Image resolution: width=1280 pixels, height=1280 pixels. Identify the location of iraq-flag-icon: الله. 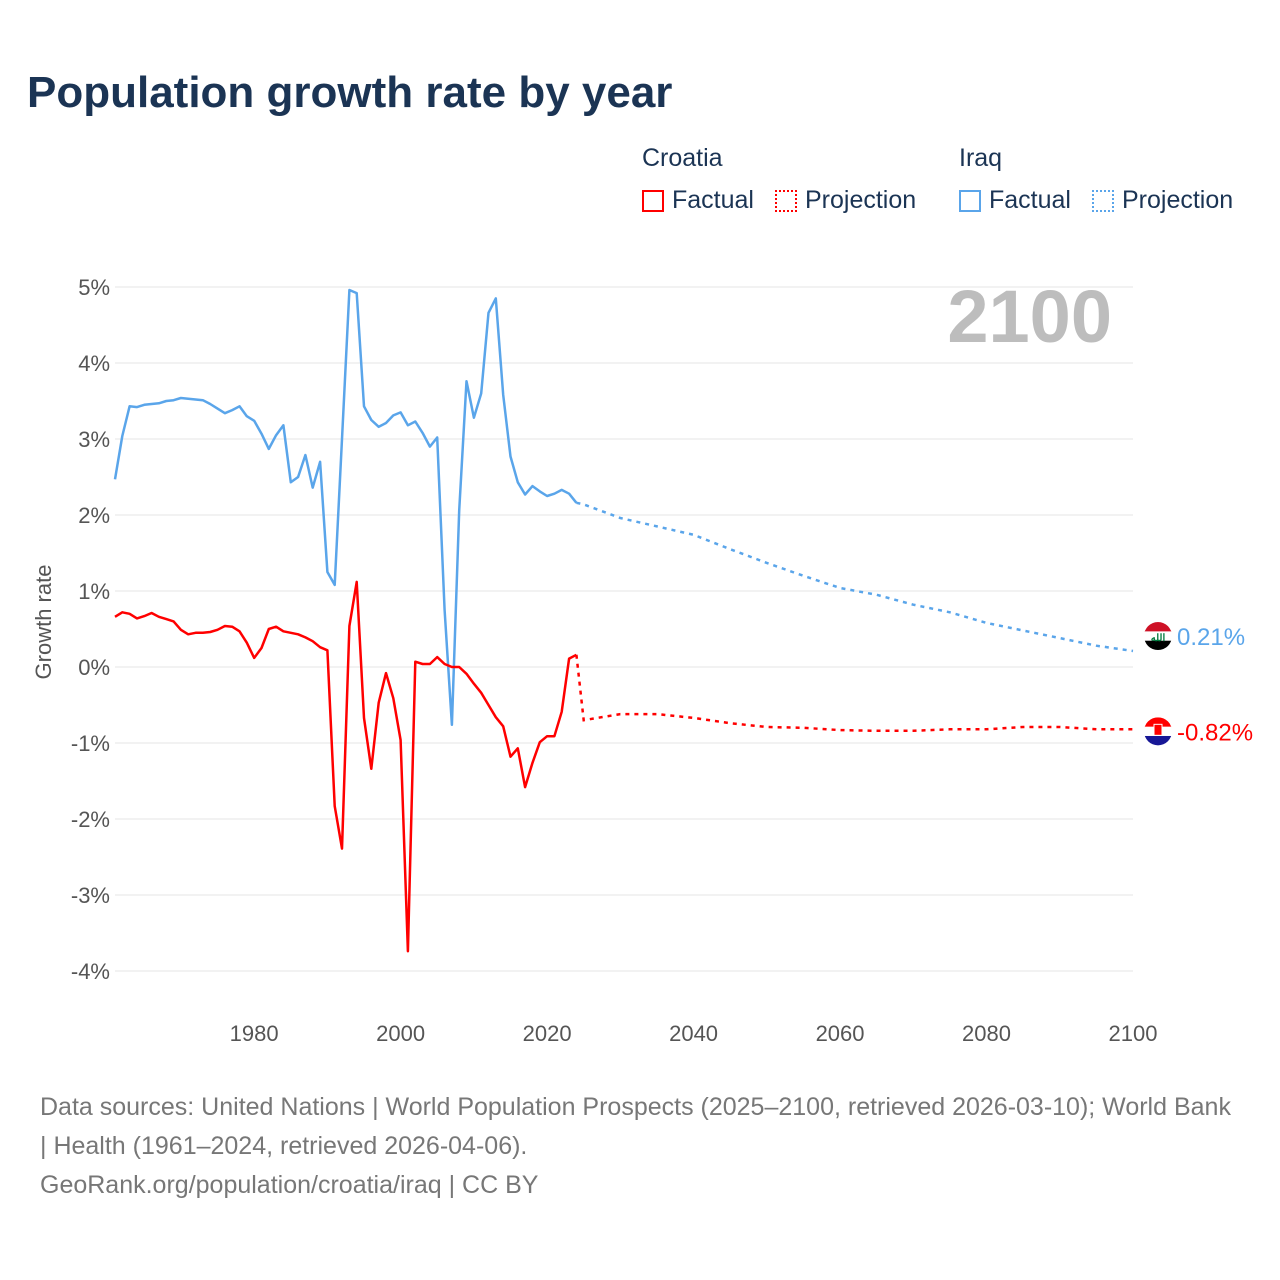
(1158, 636).